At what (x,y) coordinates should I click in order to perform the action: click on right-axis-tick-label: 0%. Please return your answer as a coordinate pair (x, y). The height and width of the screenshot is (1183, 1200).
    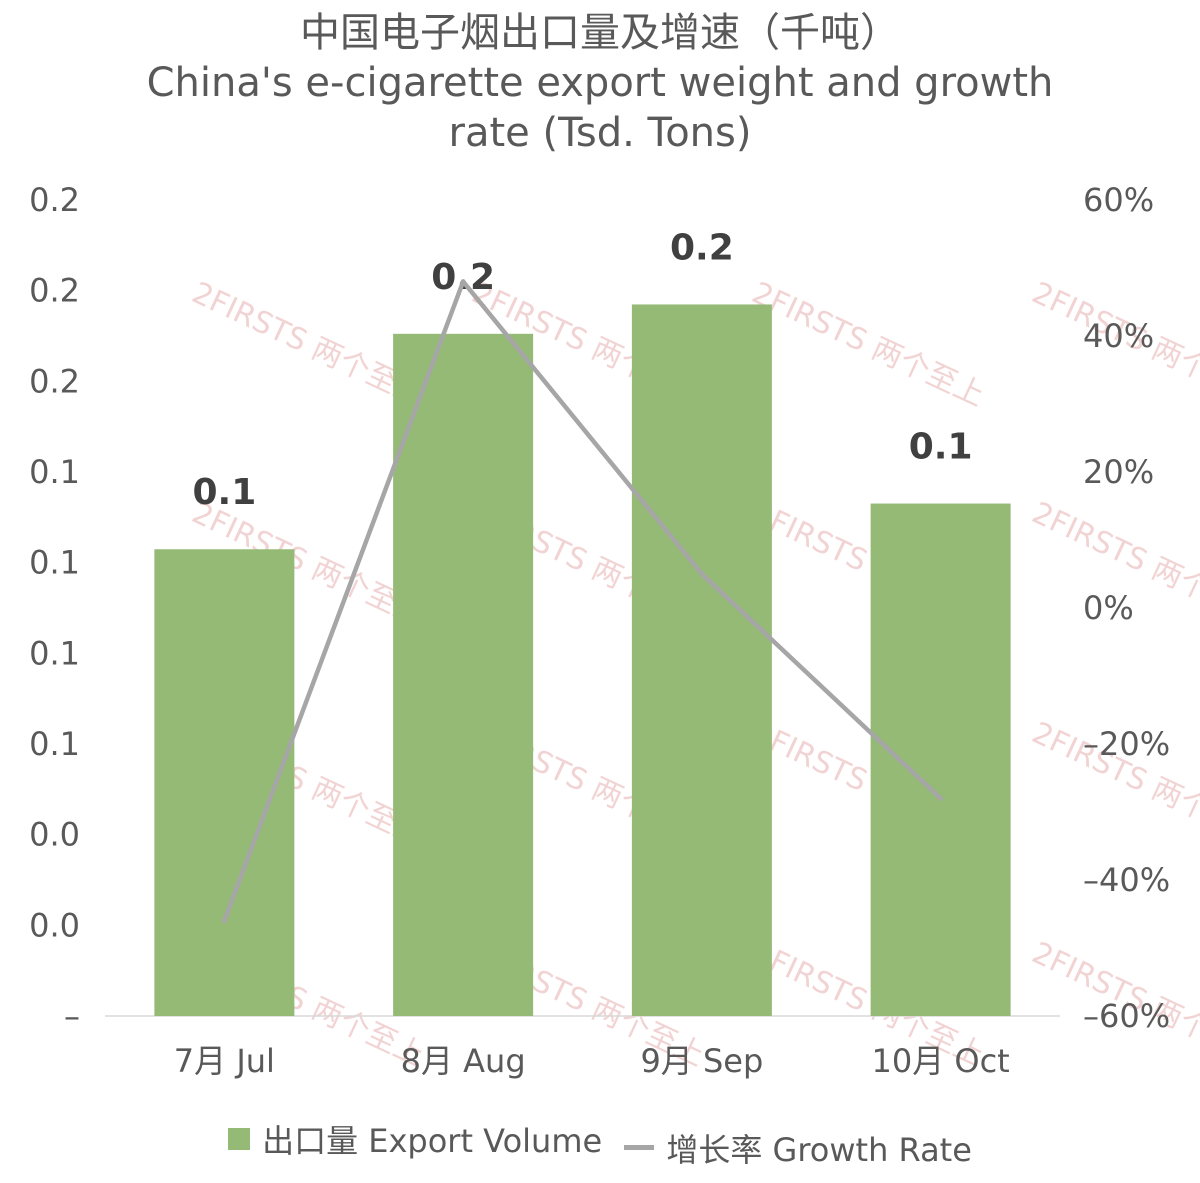
    Looking at the image, I should click on (1108, 608).